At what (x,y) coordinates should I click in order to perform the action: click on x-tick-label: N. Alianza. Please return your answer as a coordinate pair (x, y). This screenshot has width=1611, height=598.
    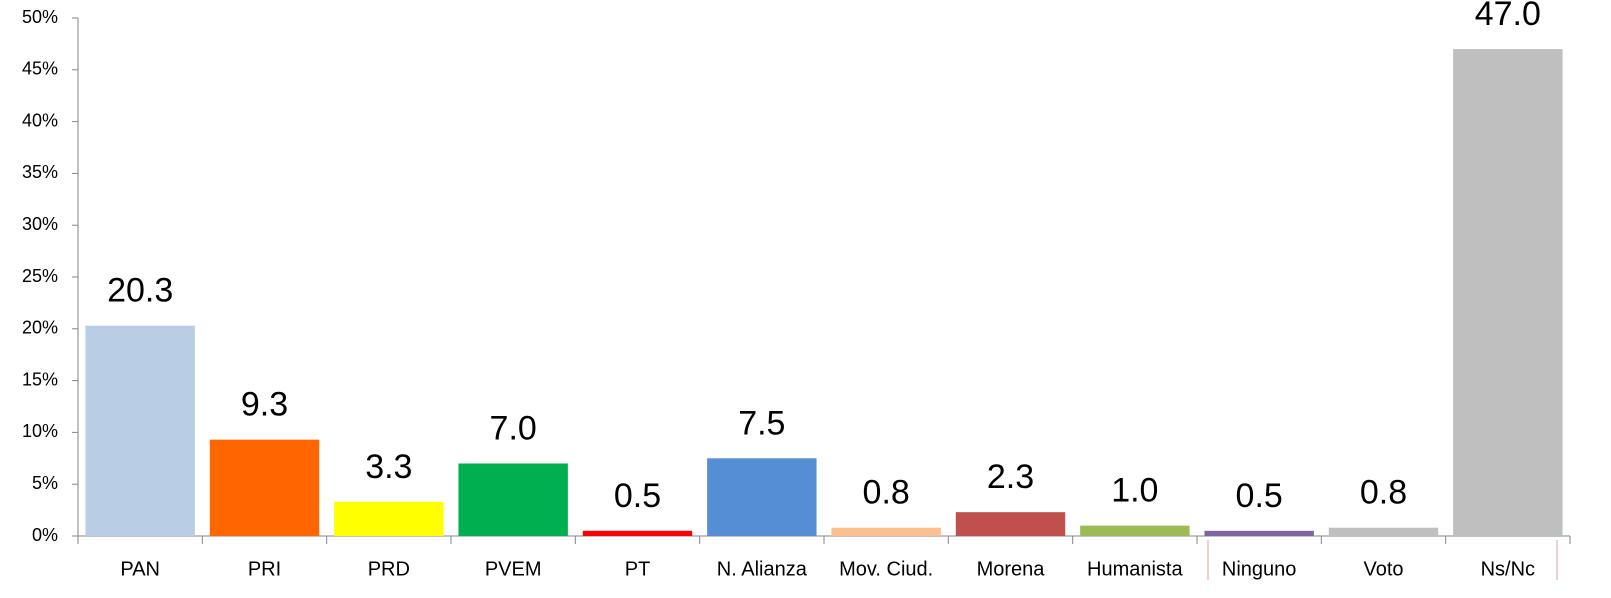
    Looking at the image, I should click on (762, 569).